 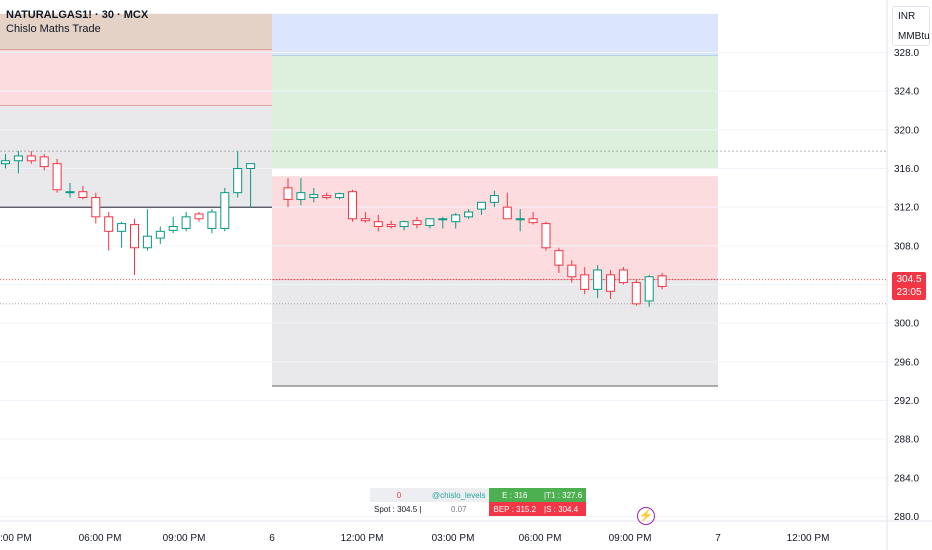 What do you see at coordinates (906, 324) in the screenshot?
I see `price-tick-label: 300.0` at bounding box center [906, 324].